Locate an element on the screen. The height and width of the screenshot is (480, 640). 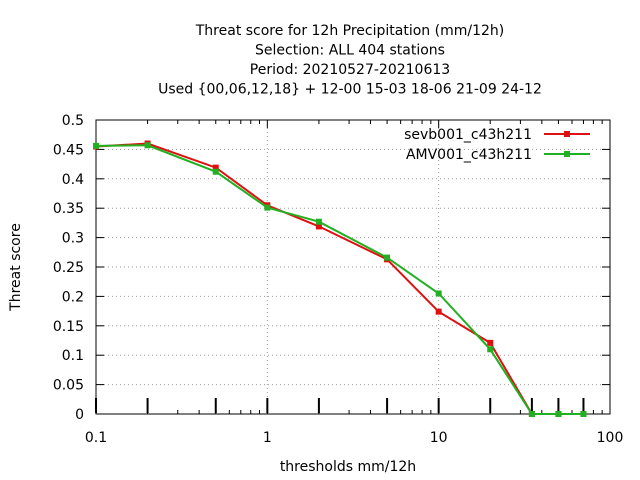
y-tick-label: 0.05 is located at coordinates (68, 386).